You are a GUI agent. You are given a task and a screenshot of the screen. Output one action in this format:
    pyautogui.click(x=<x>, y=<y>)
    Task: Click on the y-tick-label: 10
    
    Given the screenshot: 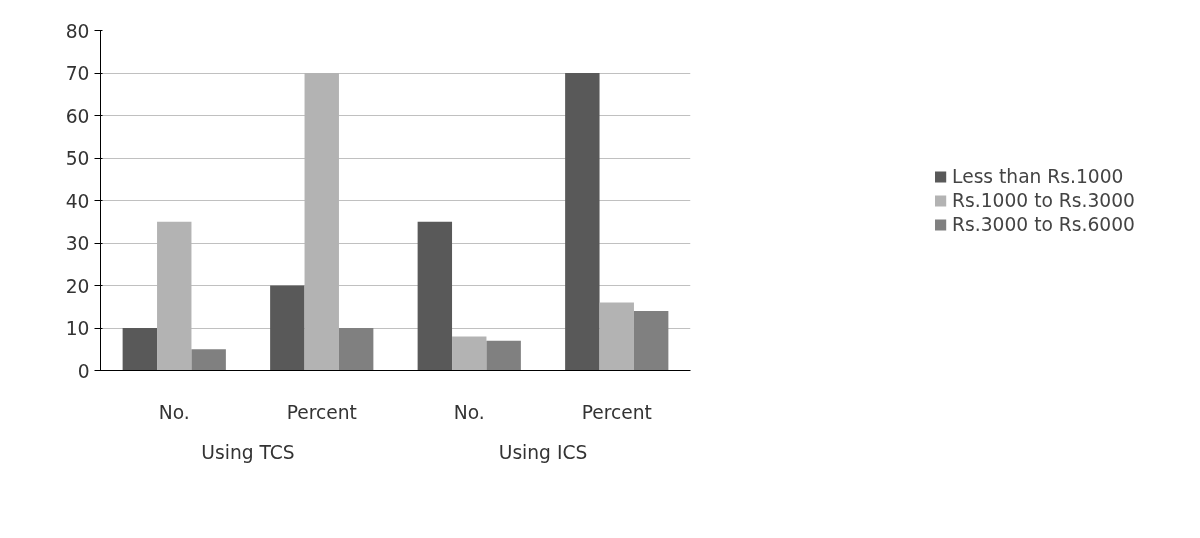 What is the action you would take?
    pyautogui.click(x=77, y=328)
    